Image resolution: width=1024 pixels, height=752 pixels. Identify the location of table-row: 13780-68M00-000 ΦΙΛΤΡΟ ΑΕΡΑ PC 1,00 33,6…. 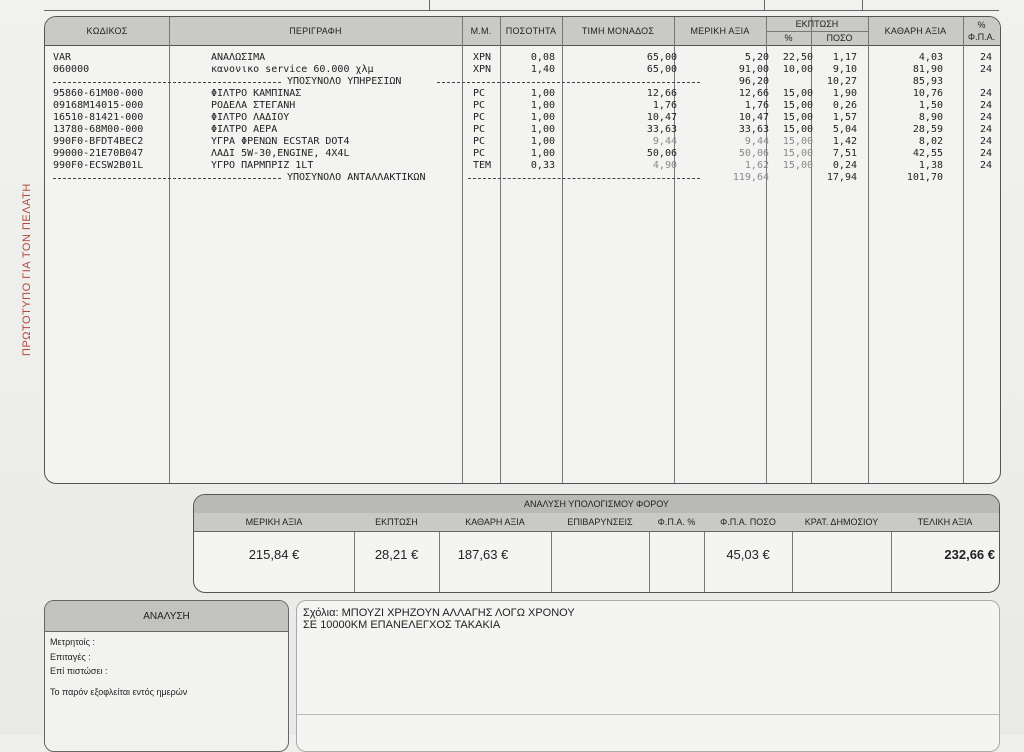
(523, 129).